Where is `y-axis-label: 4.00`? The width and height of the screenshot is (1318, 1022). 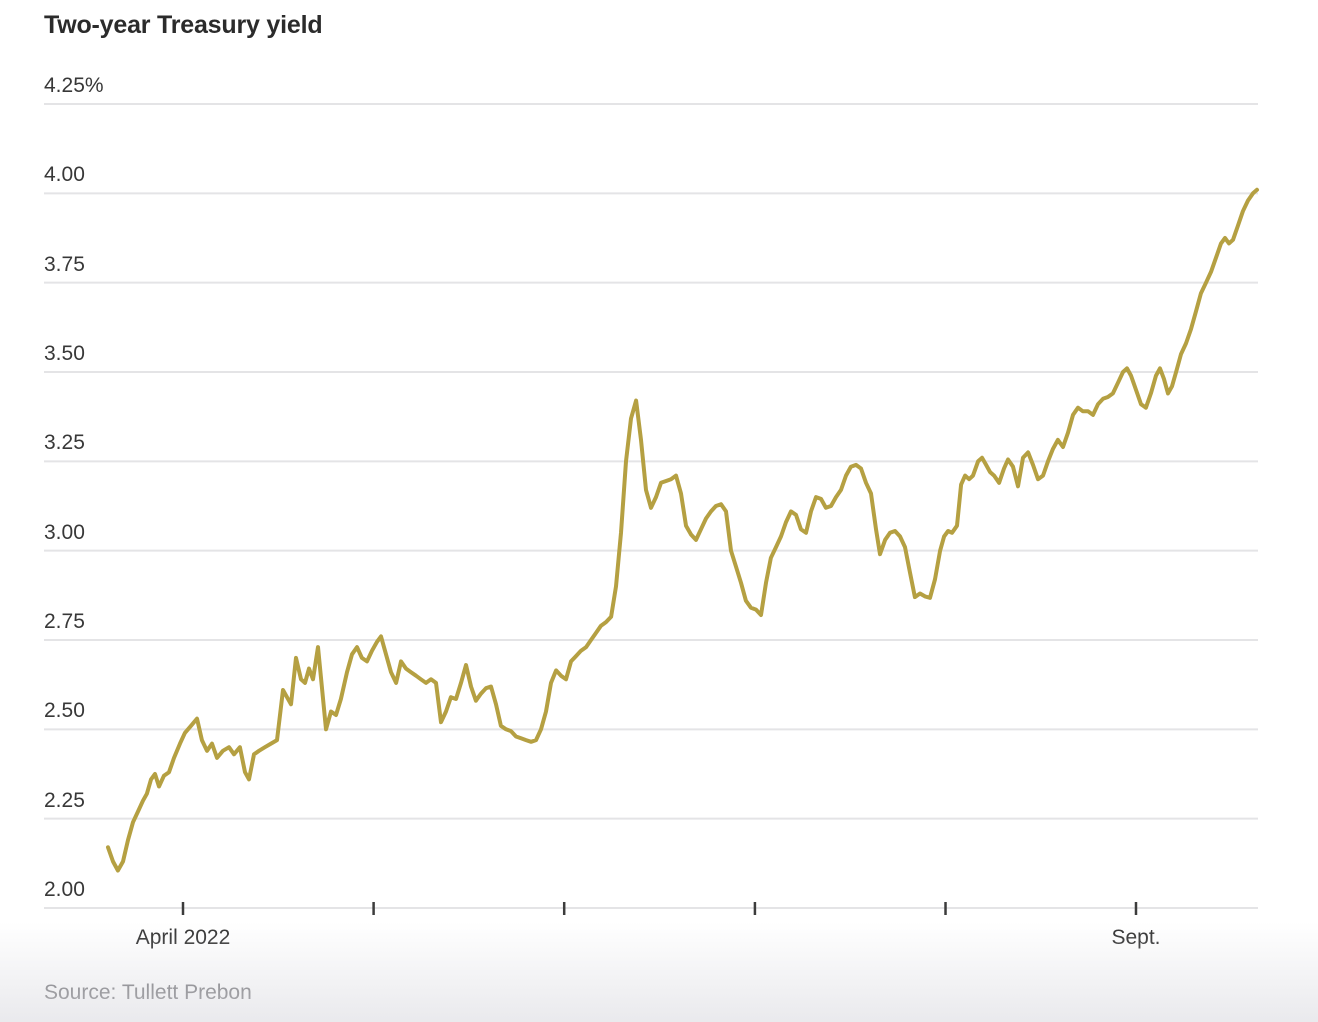 y-axis-label: 4.00 is located at coordinates (64, 175).